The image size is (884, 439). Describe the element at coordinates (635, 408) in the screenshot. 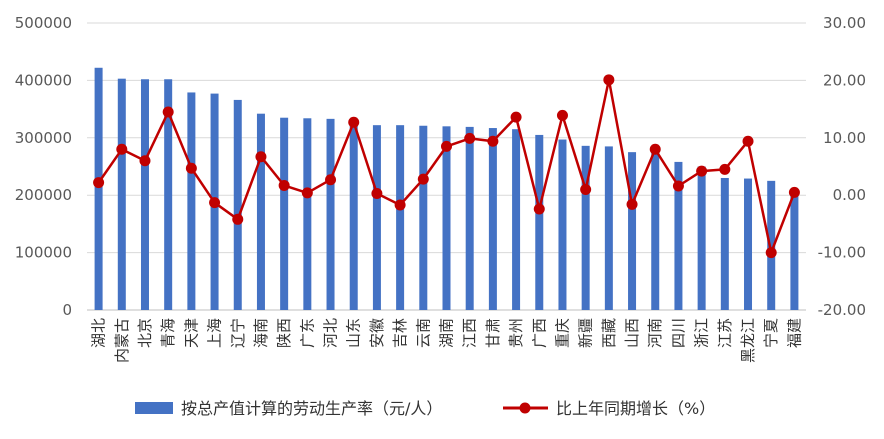

I see `legend-line-label: 比上年同期增长（%）` at that location.